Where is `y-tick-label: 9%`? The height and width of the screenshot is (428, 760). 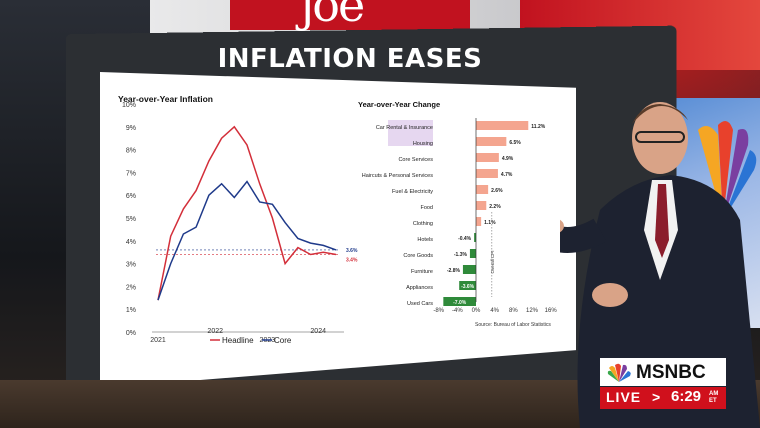
y-tick-label: 9% is located at coordinates (131, 128).